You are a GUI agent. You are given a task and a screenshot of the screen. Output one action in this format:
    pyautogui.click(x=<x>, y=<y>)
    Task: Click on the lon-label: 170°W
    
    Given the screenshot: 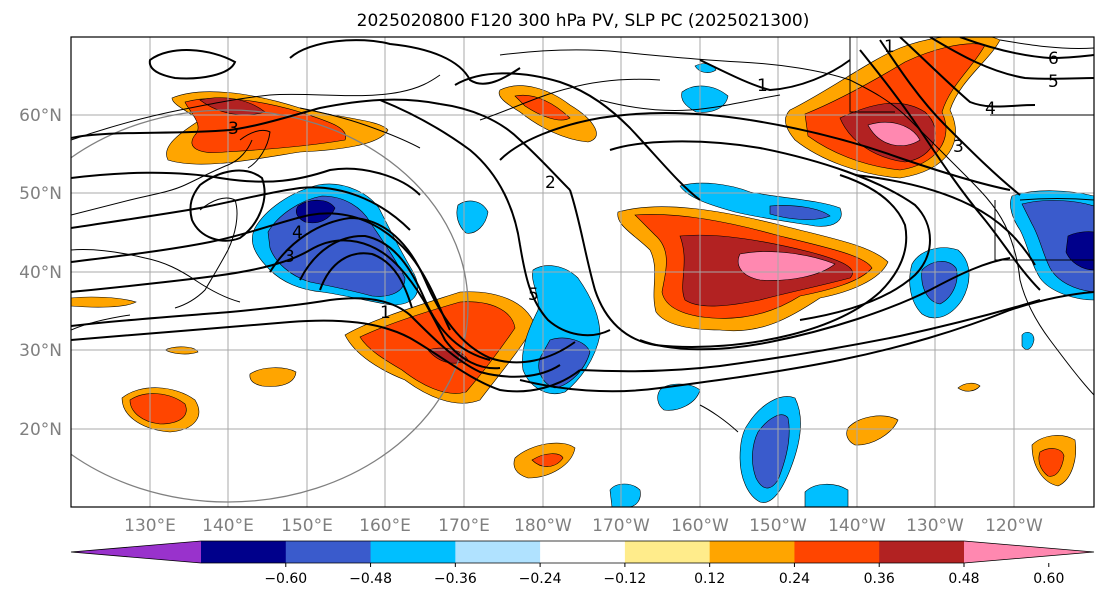 What is the action you would take?
    pyautogui.click(x=621, y=526)
    